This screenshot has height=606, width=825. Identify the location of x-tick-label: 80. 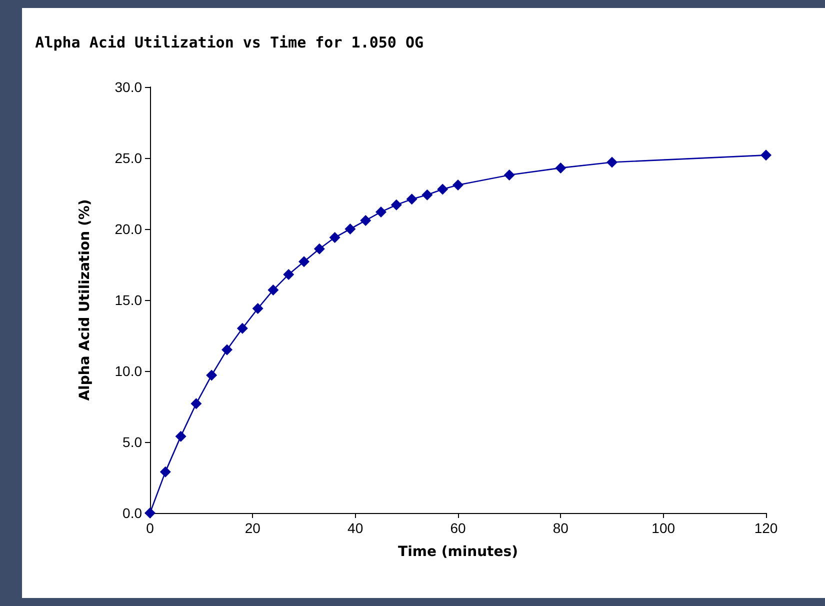
(560, 528).